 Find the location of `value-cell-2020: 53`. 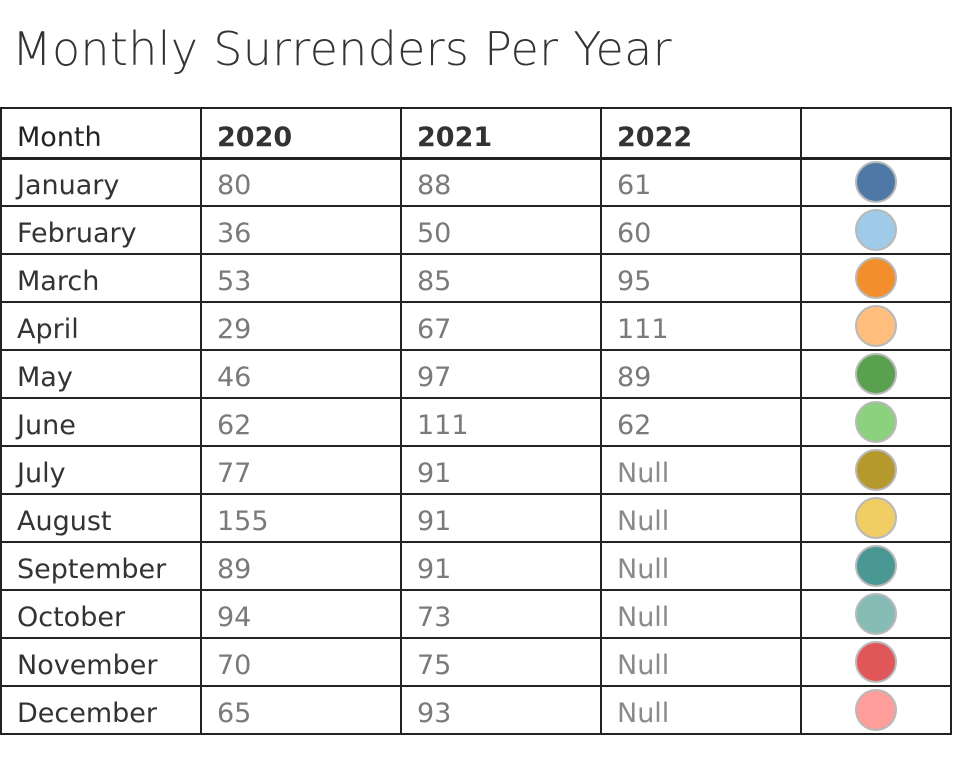

value-cell-2020: 53 is located at coordinates (301, 278).